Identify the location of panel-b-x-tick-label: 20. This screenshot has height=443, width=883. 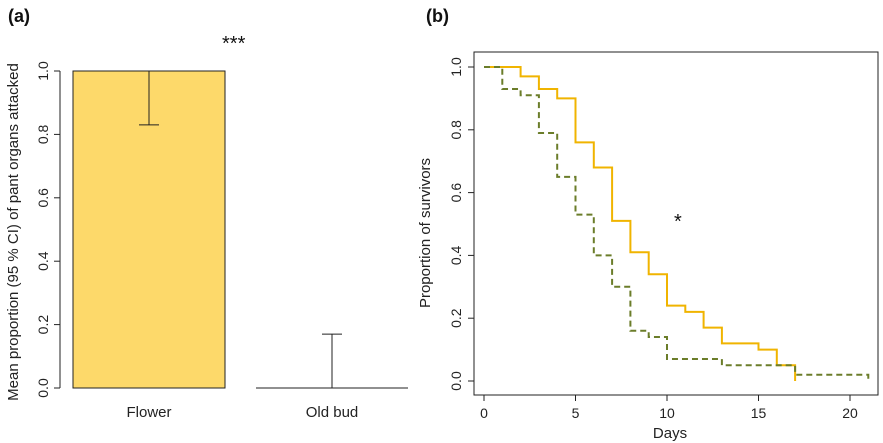
(850, 413).